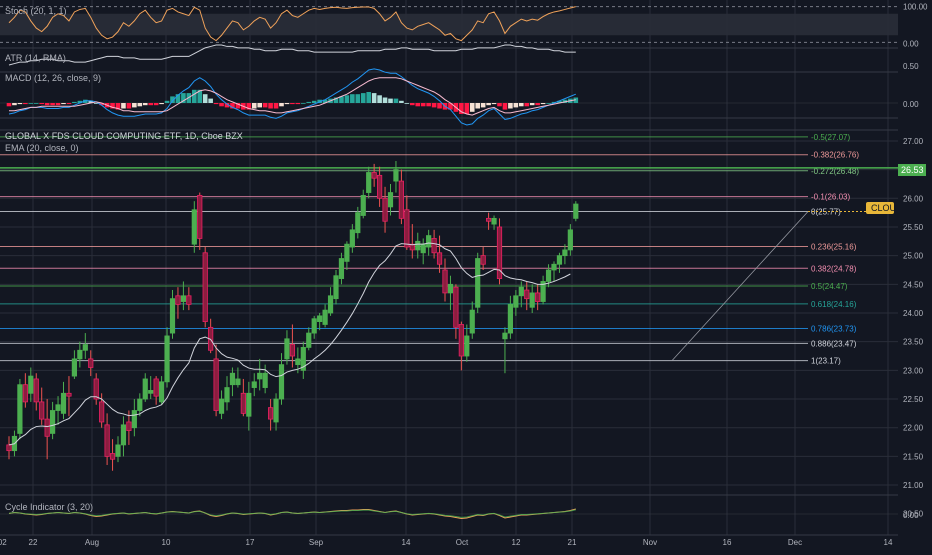 This screenshot has height=555, width=932. What do you see at coordinates (292, 55) in the screenshot?
I see `atr-line` at bounding box center [292, 55].